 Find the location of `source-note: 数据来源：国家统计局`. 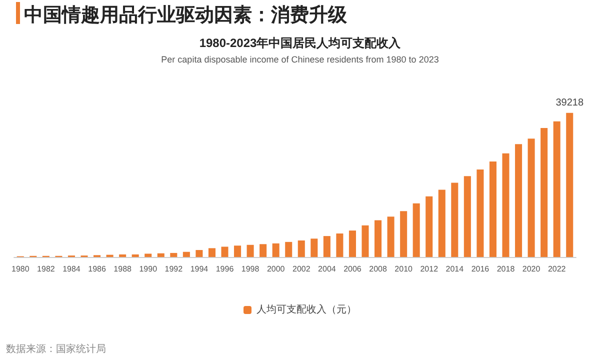

source-note: 数据来源：国家统计局 is located at coordinates (56, 349).